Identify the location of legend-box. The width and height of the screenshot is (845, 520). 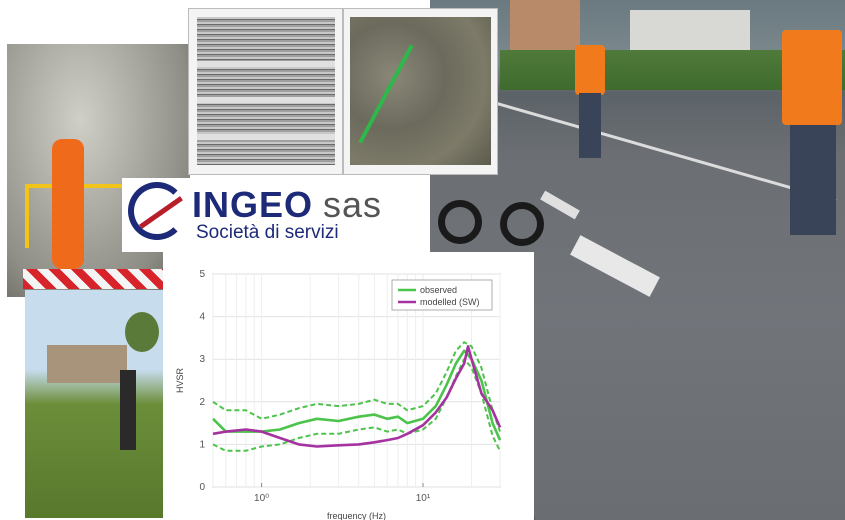
(442, 295).